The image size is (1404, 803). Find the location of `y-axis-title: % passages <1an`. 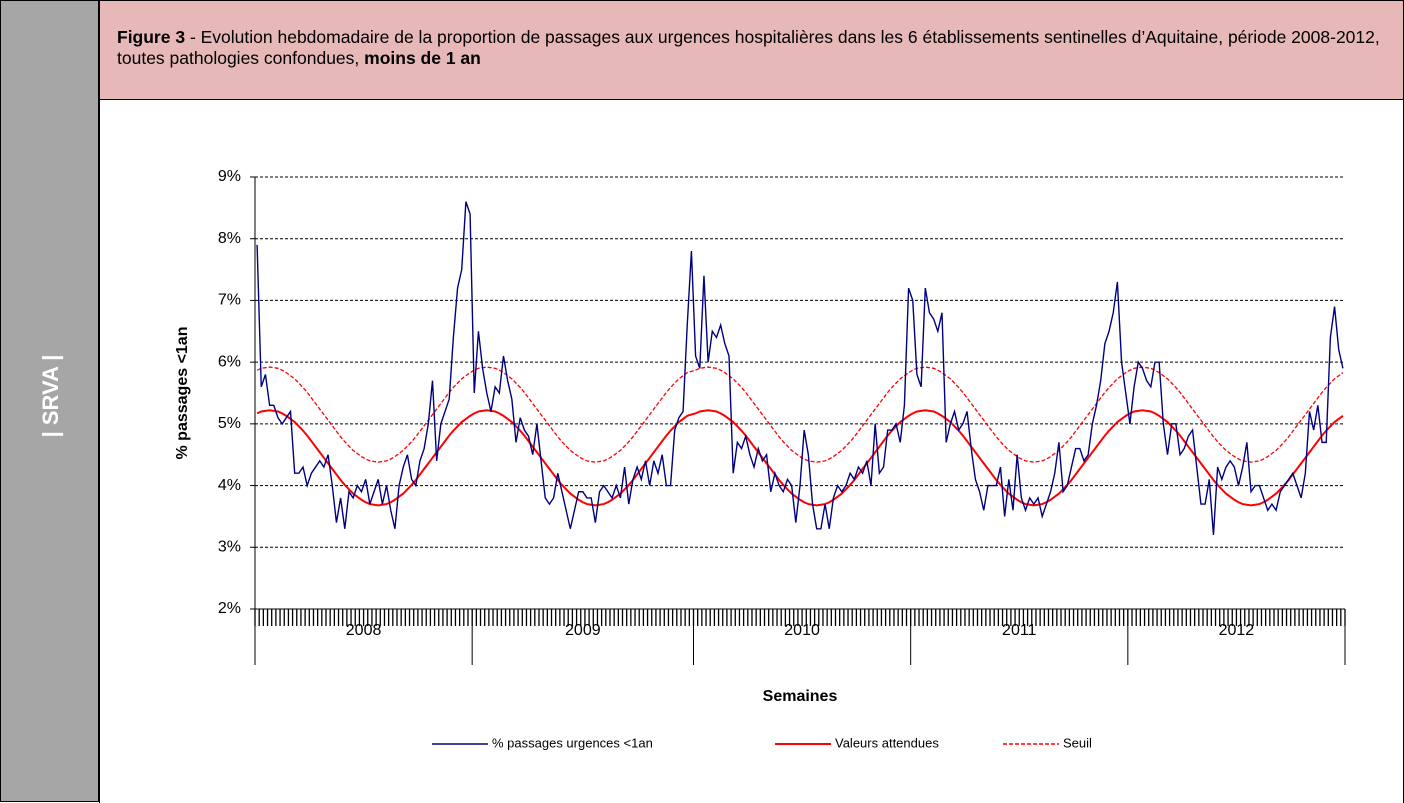

y-axis-title: % passages <1an is located at coordinates (182, 393).